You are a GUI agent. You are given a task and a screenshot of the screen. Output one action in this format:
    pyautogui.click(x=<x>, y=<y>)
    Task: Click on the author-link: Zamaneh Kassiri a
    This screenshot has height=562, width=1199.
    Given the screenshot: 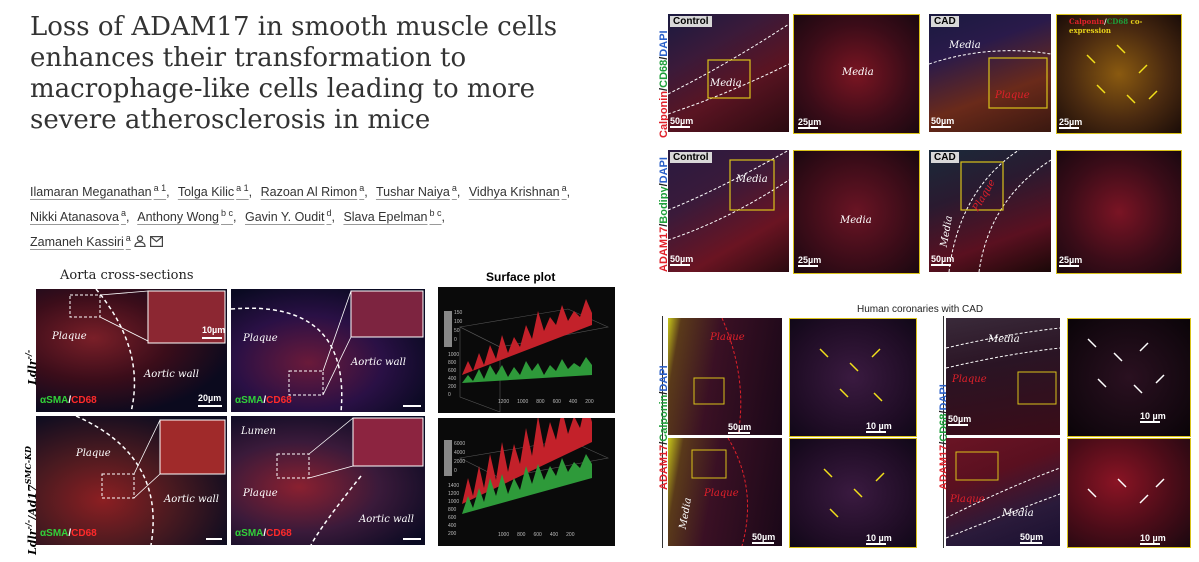 What is the action you would take?
    pyautogui.click(x=80, y=241)
    